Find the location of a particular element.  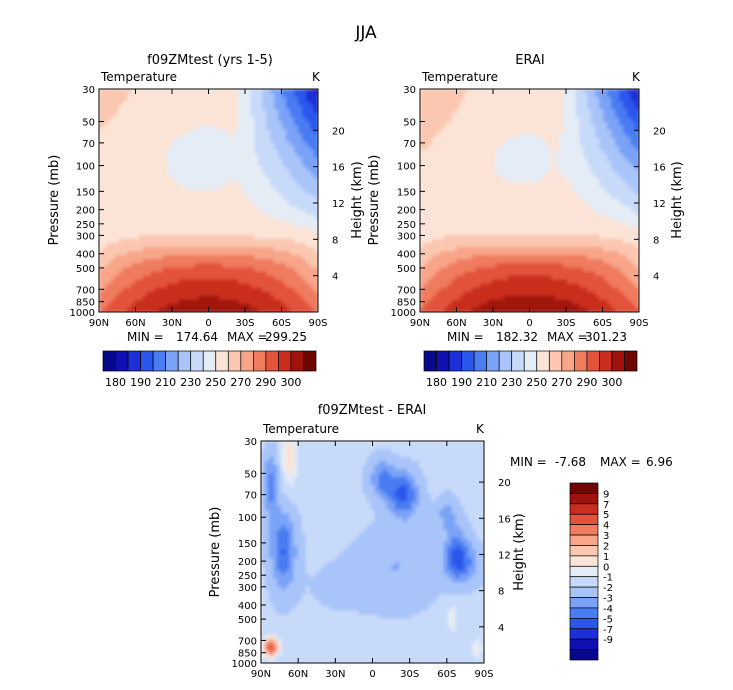

colorbar-label: 0 is located at coordinates (606, 567).